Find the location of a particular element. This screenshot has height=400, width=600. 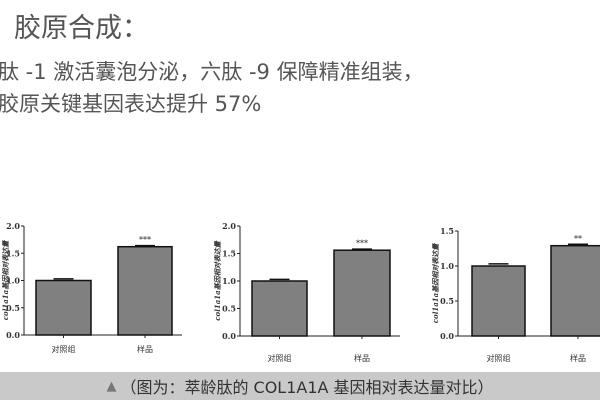

description-line-1: 肽 -1 激活囊泡分泌，六肽 -9 保障精准组装， is located at coordinates (212, 72).